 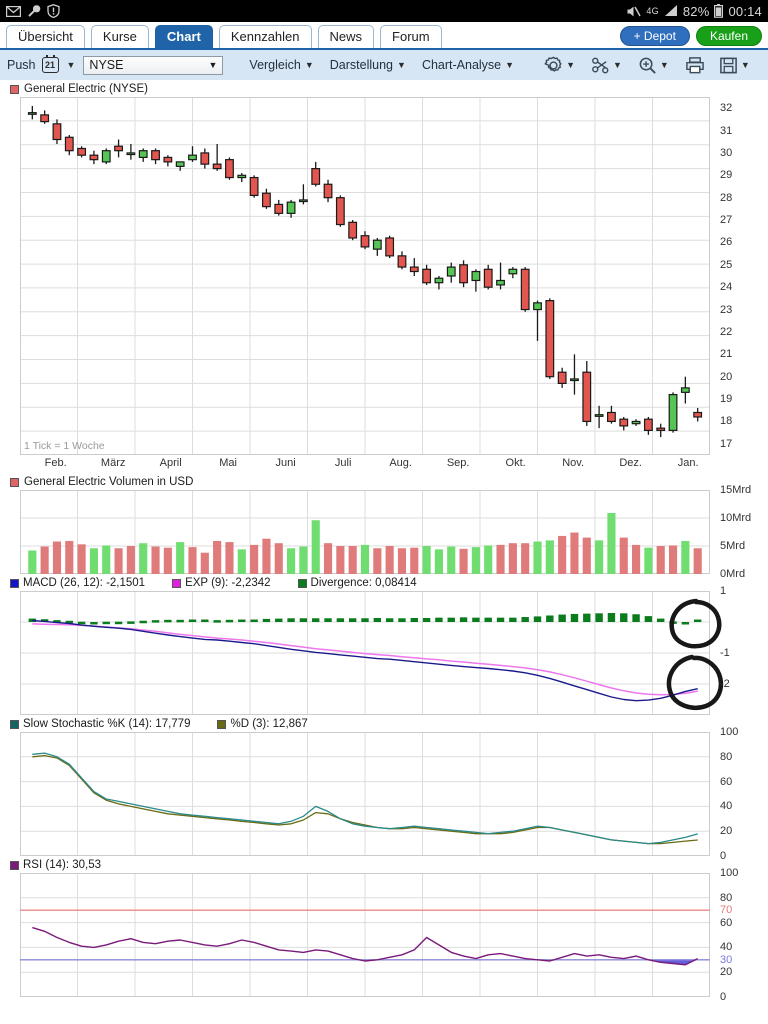 What do you see at coordinates (346, 36) in the screenshot?
I see `tab-news: News` at bounding box center [346, 36].